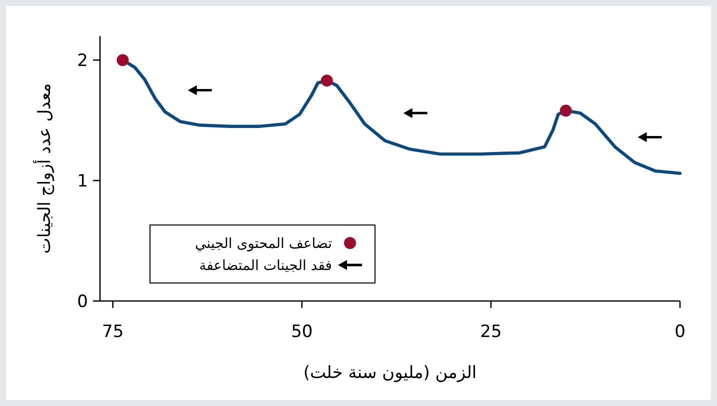 Image resolution: width=717 pixels, height=406 pixels. Describe the element at coordinates (302, 332) in the screenshot. I see `x-tick-label: 50` at that location.